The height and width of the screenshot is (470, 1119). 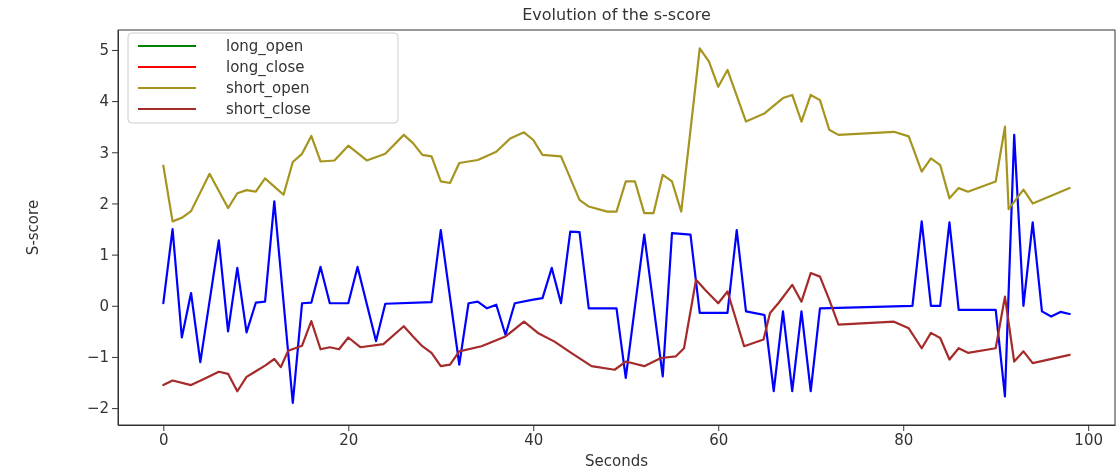 I want to click on x-tick-label: 40, so click(x=534, y=439).